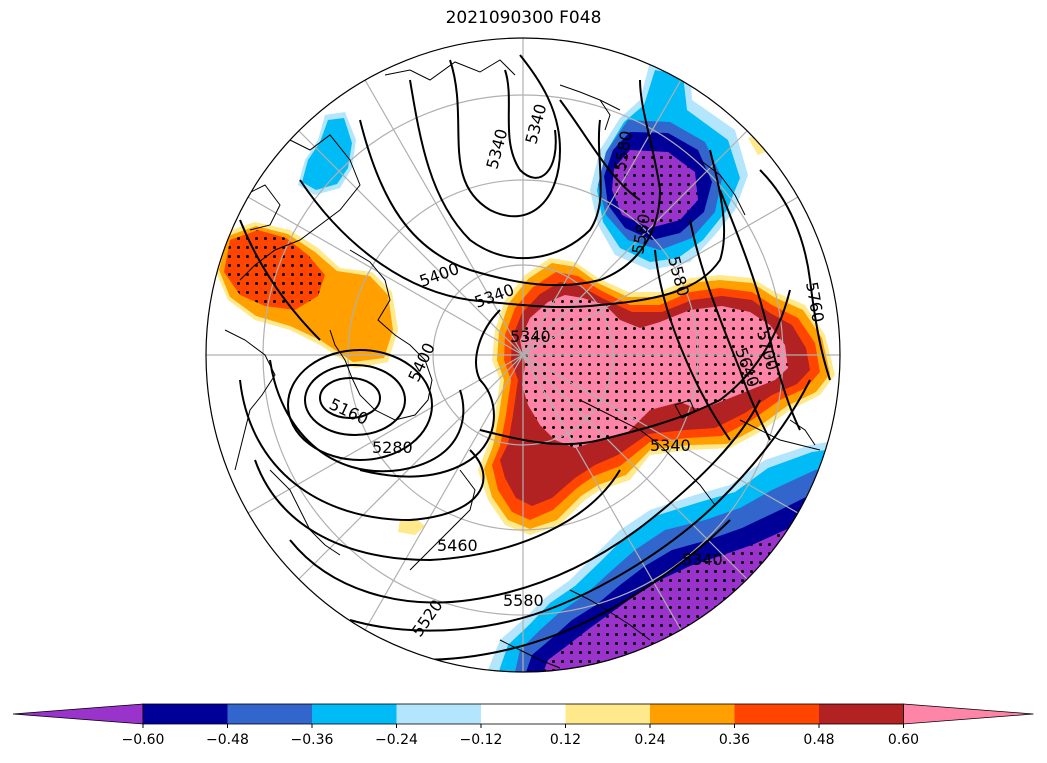 This screenshot has height=763, width=1047. What do you see at coordinates (565, 740) in the screenshot?
I see `colorbar-tick-label: 0.12` at bounding box center [565, 740].